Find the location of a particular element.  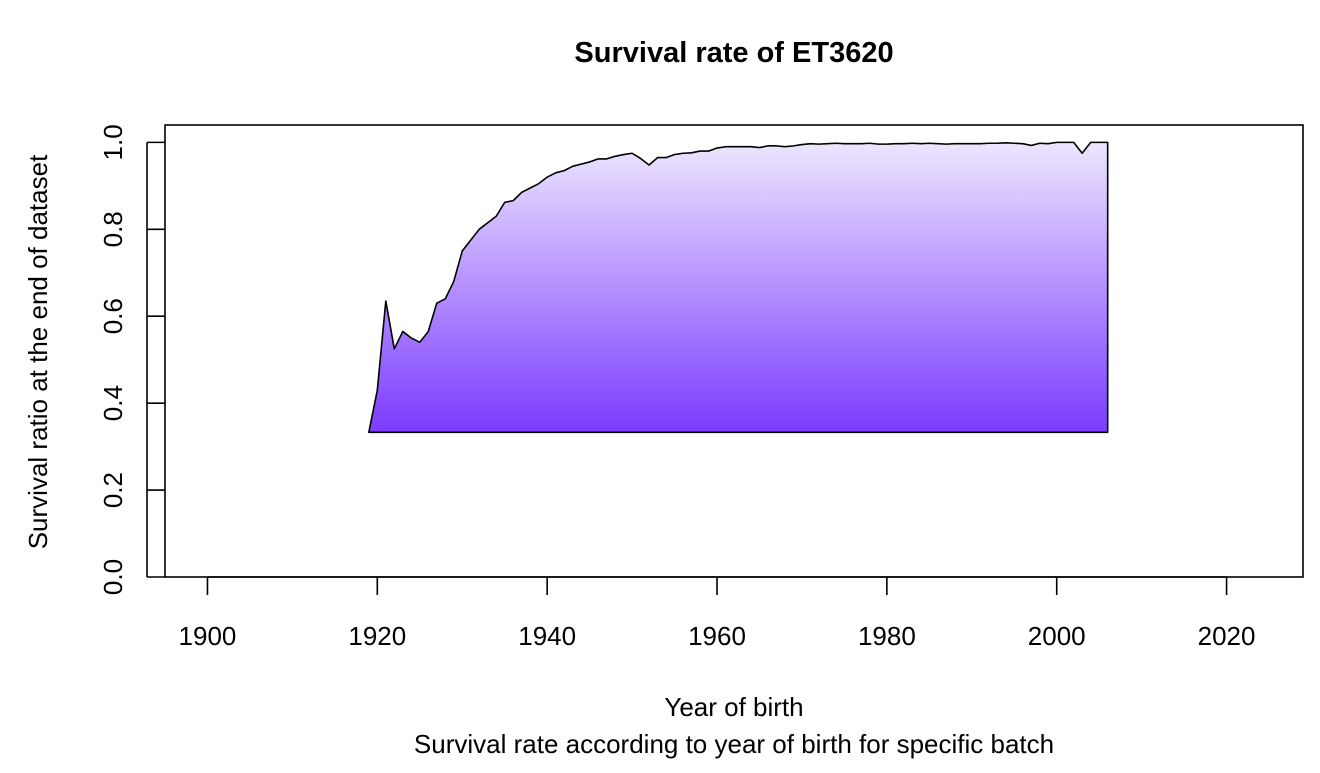

y-tick-label: 1.0 is located at coordinates (113, 142).